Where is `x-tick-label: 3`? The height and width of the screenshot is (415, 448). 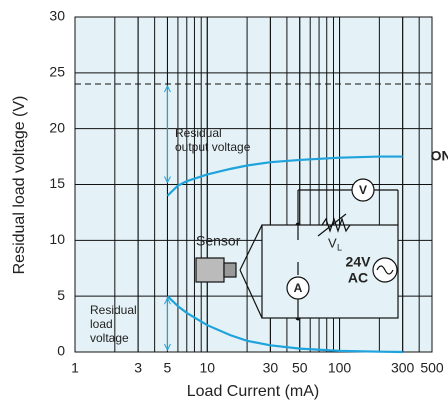 x-tick-label: 3 is located at coordinates (138, 368).